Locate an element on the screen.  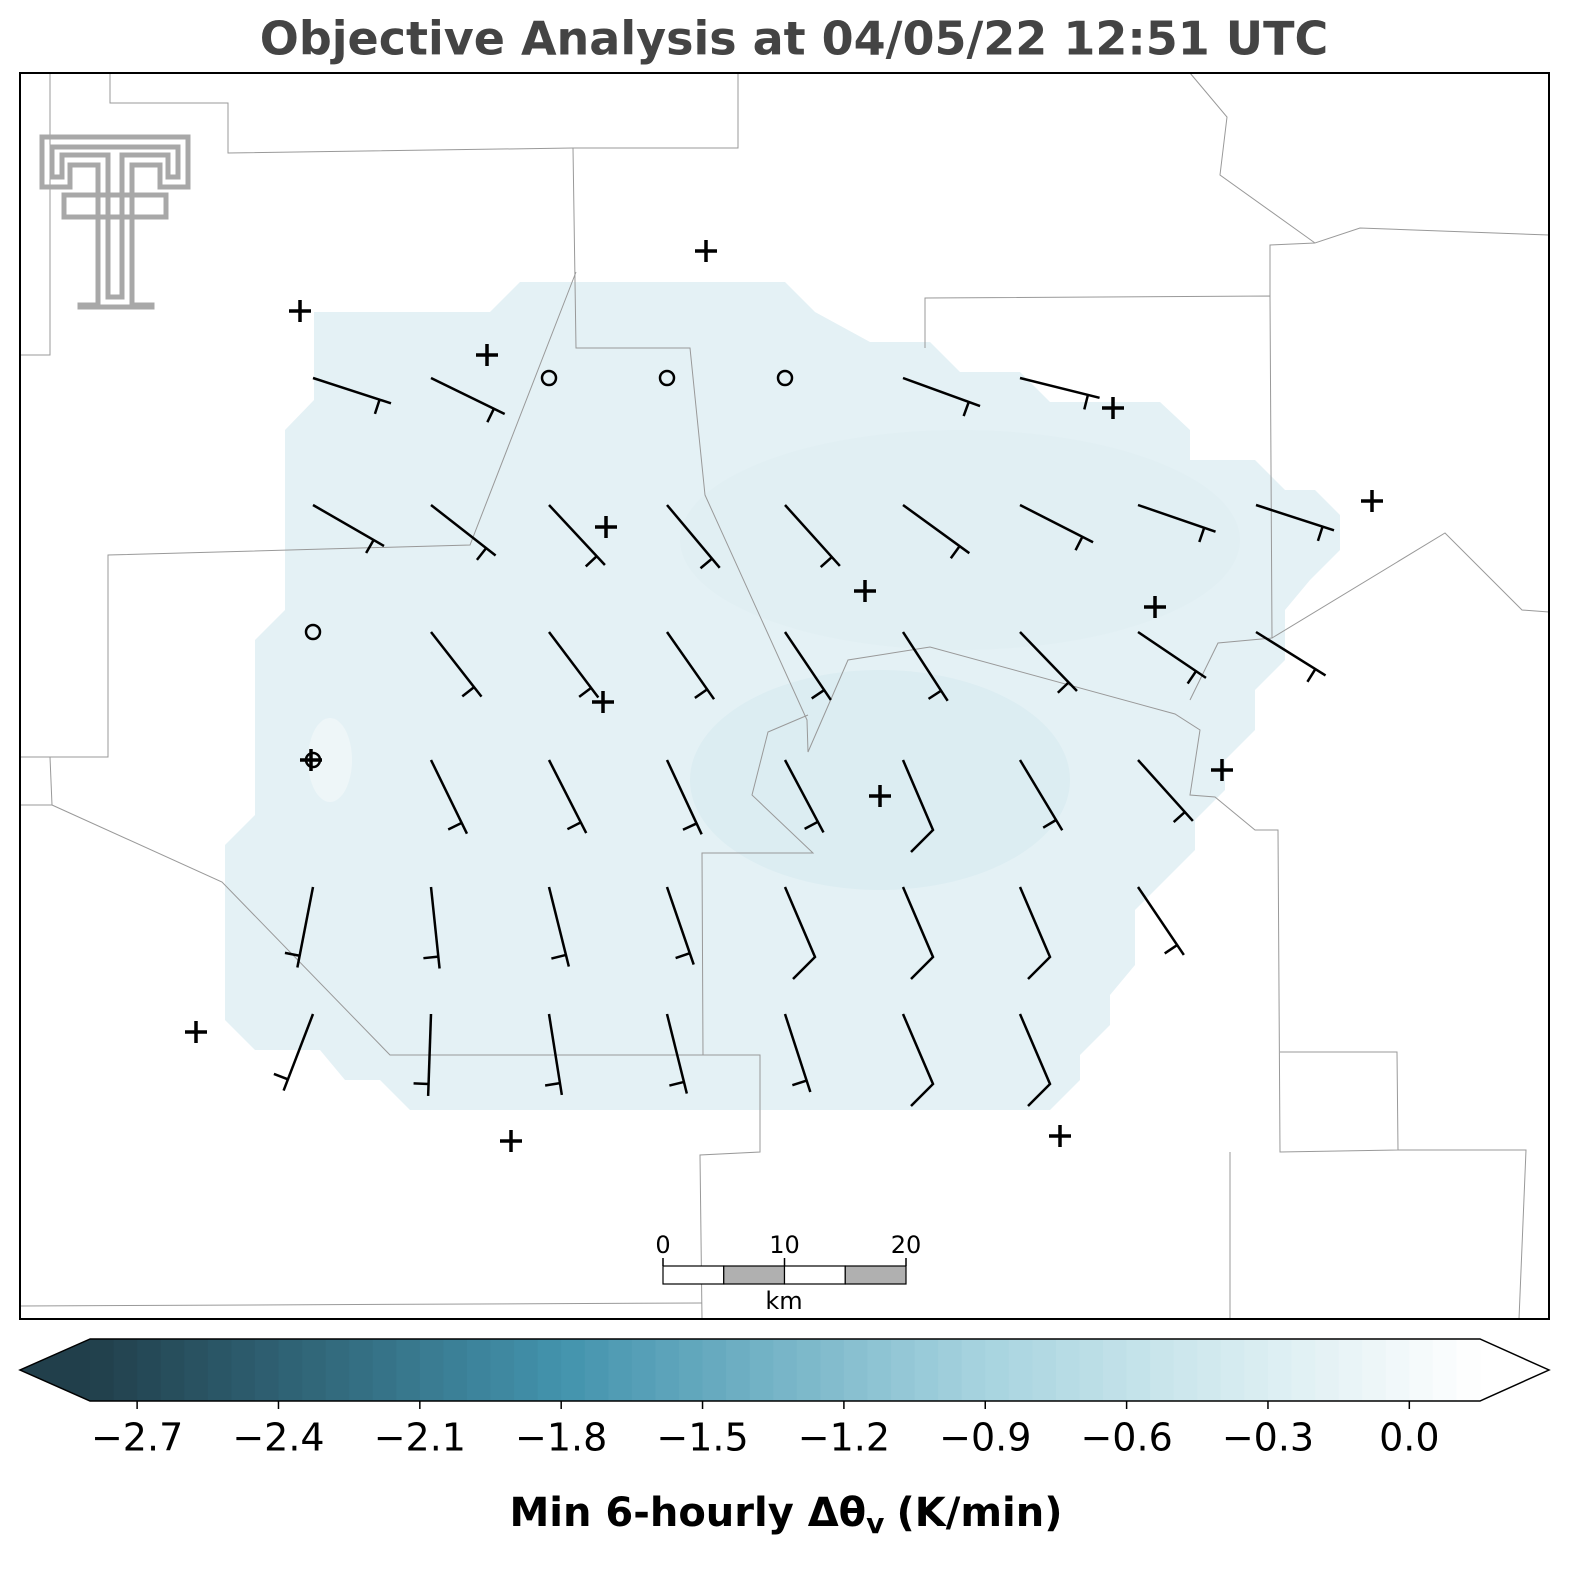
calm-wind is located at coordinates (785, 378).